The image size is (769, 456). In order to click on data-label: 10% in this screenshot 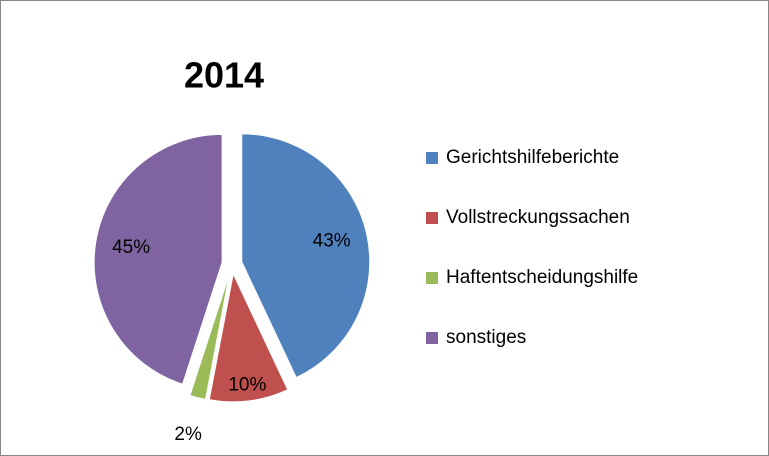, I will do `click(247, 385)`.